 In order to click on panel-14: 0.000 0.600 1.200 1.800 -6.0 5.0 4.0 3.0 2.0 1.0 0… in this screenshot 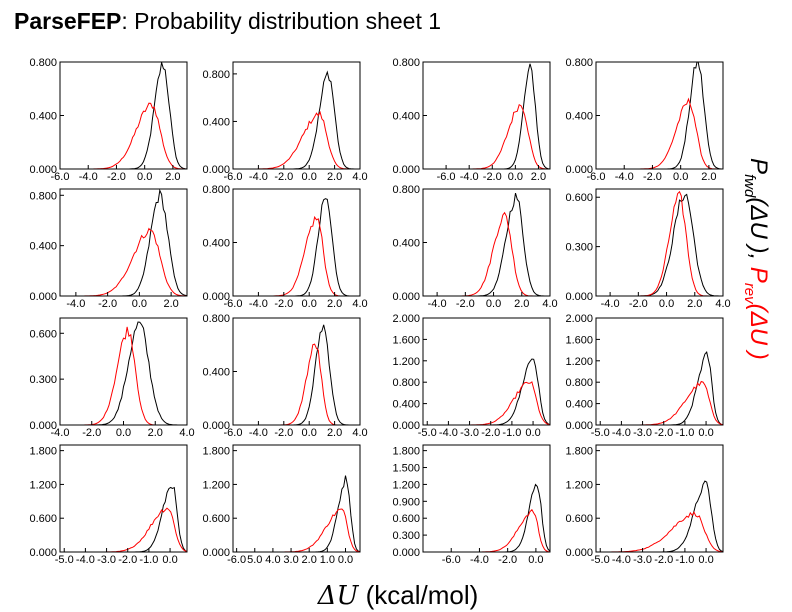, I will do `click(281, 505)`.